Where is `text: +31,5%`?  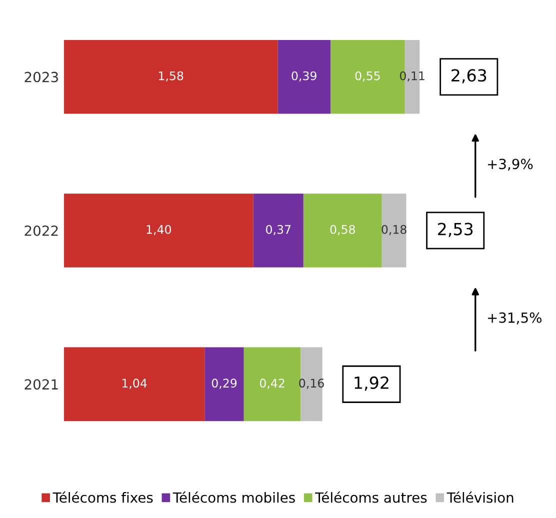 text: +31,5% is located at coordinates (515, 318).